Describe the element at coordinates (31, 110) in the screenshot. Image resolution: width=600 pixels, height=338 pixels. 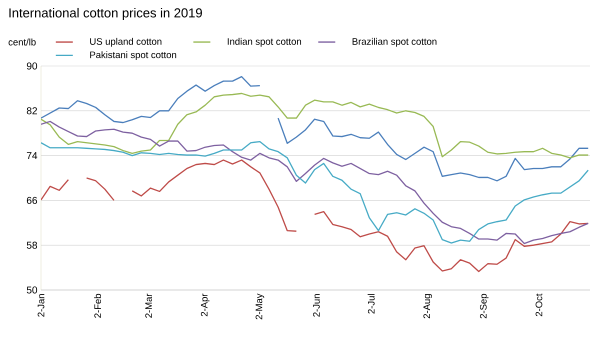
I see `y-tick-label: 82` at that location.